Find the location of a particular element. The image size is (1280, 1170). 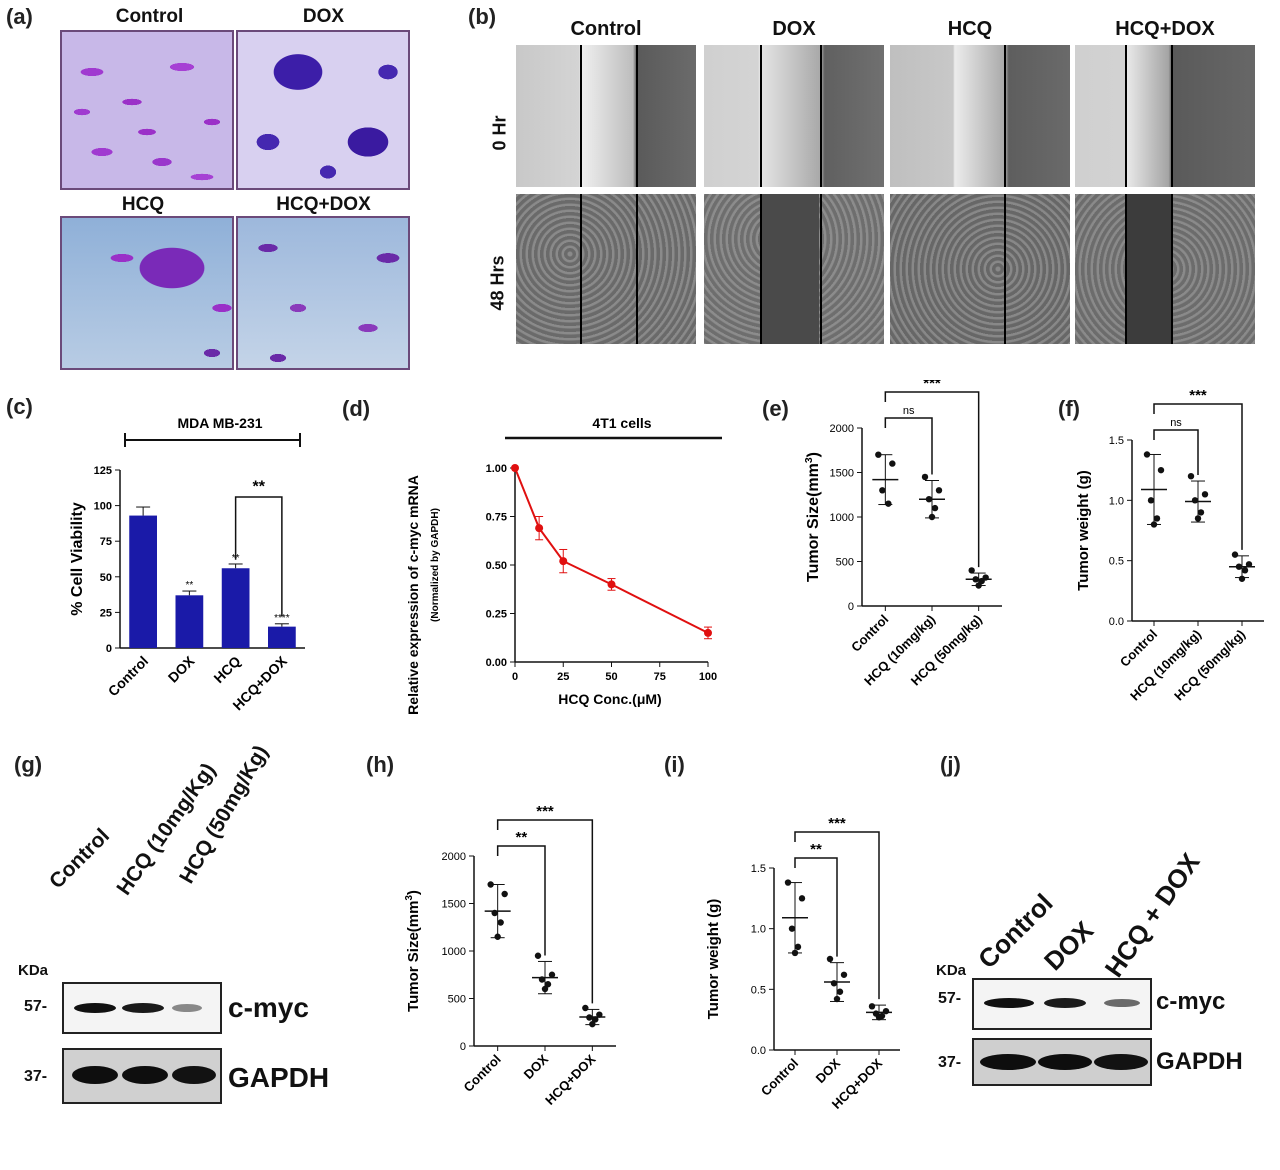

panel-label-j: (j) is located at coordinates (950, 764).